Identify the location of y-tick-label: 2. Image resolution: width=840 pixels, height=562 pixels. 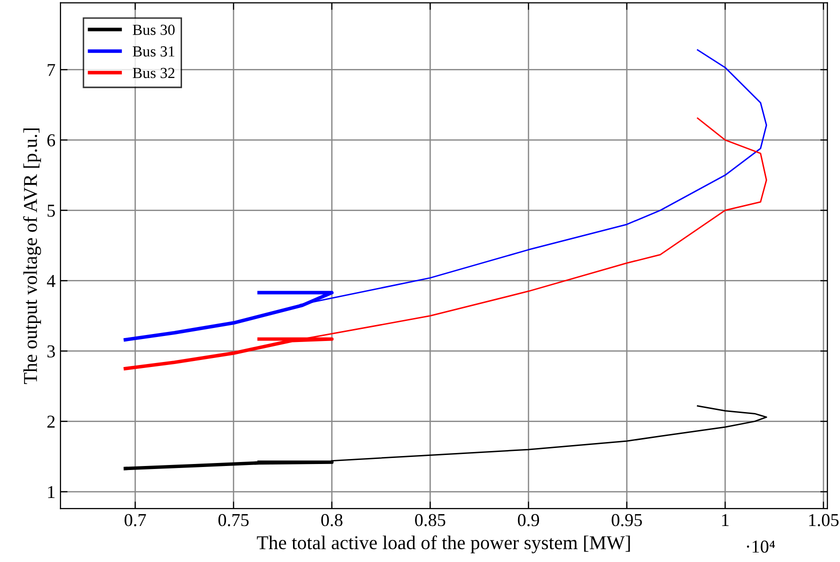
(51, 422).